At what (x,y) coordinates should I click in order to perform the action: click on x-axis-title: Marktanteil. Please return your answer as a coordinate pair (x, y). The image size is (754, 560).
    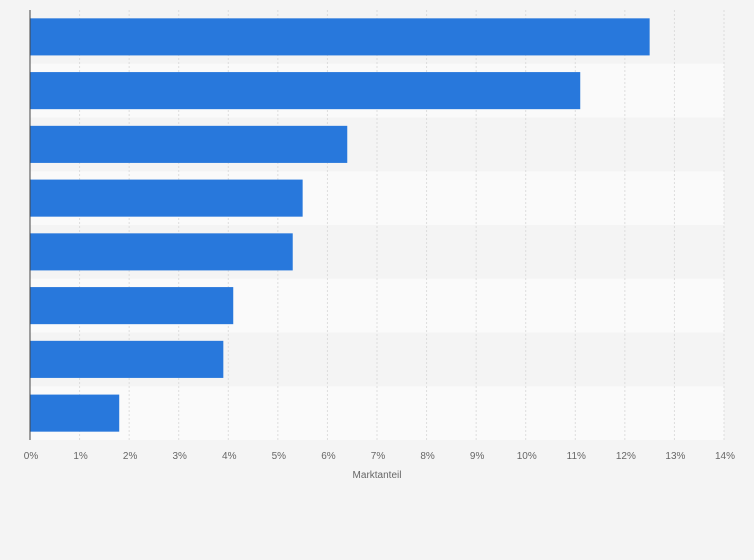
    Looking at the image, I should click on (377, 475).